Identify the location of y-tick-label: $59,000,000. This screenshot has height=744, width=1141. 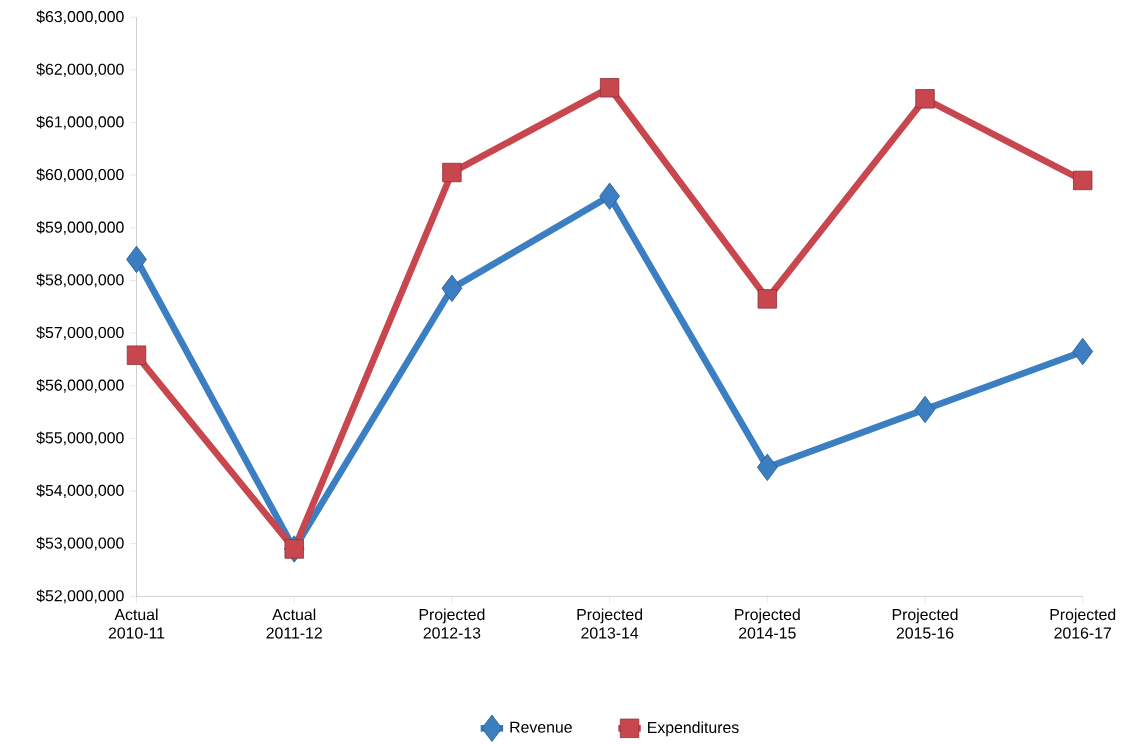
(80, 227).